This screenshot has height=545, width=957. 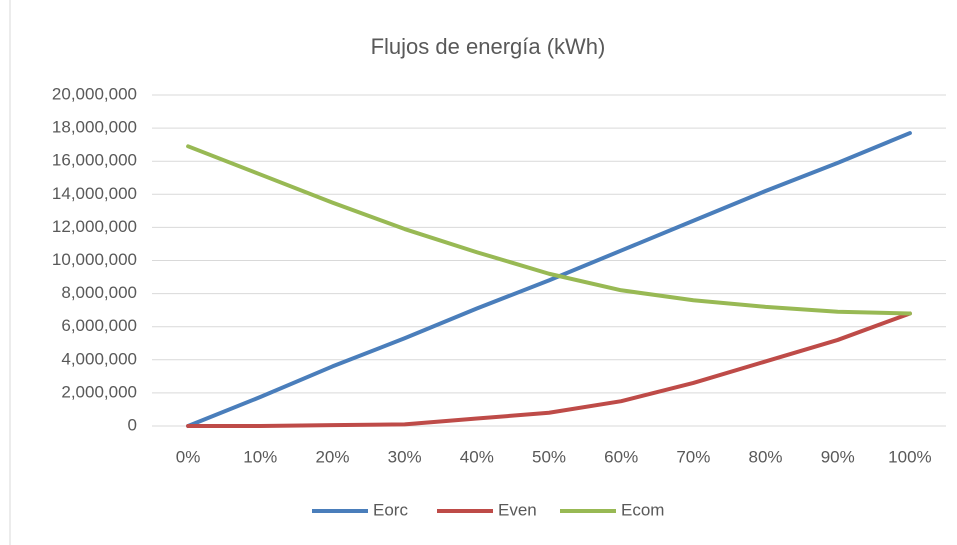 I want to click on x-tick-label: 30%, so click(x=405, y=456).